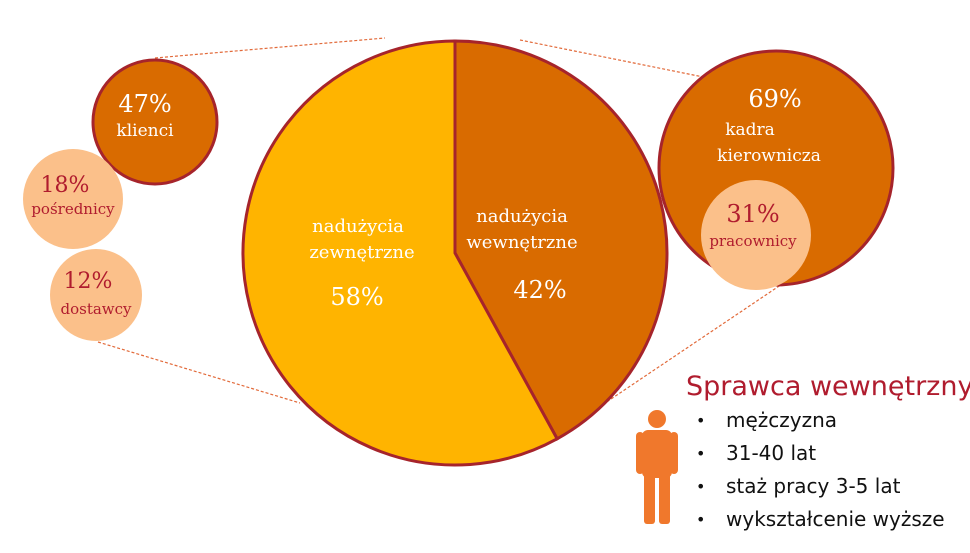 This screenshot has width=970, height=553. Describe the element at coordinates (145, 131) in the screenshot. I see `bubble-klienci-label: klienci` at that location.